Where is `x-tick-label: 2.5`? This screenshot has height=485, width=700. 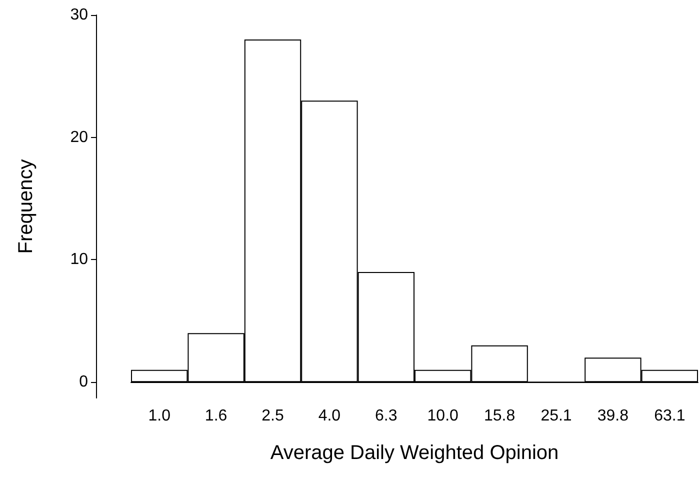 x-tick-label: 2.5 is located at coordinates (273, 416).